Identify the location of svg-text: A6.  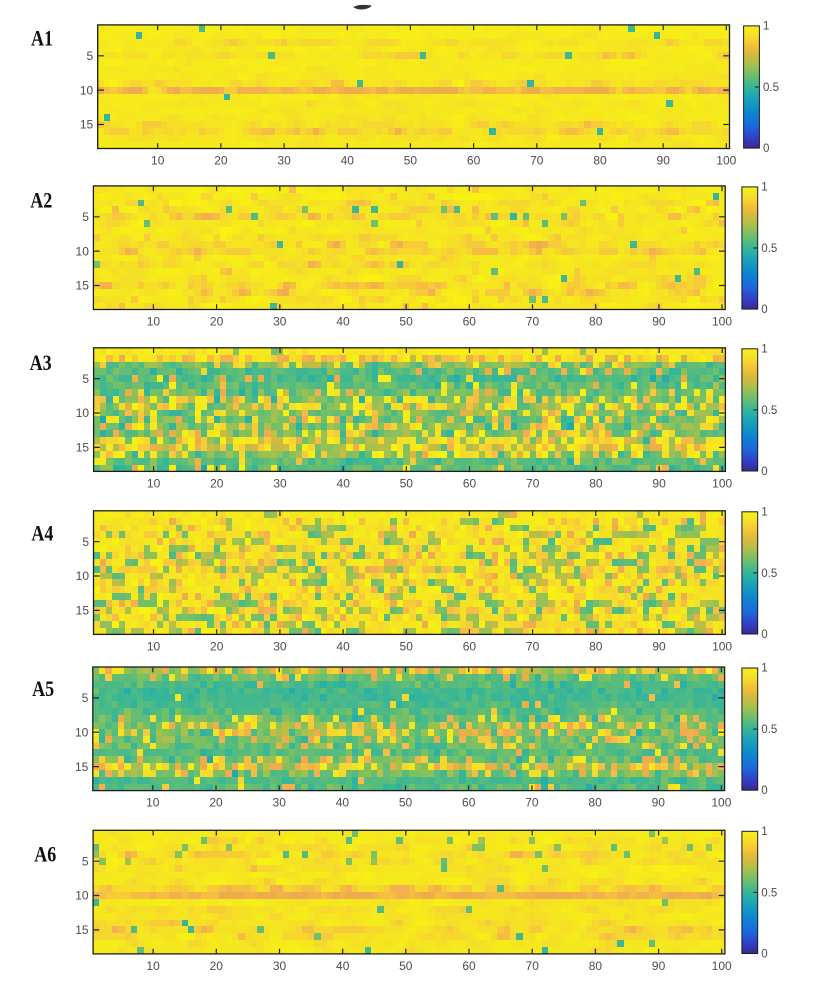
(45, 854).